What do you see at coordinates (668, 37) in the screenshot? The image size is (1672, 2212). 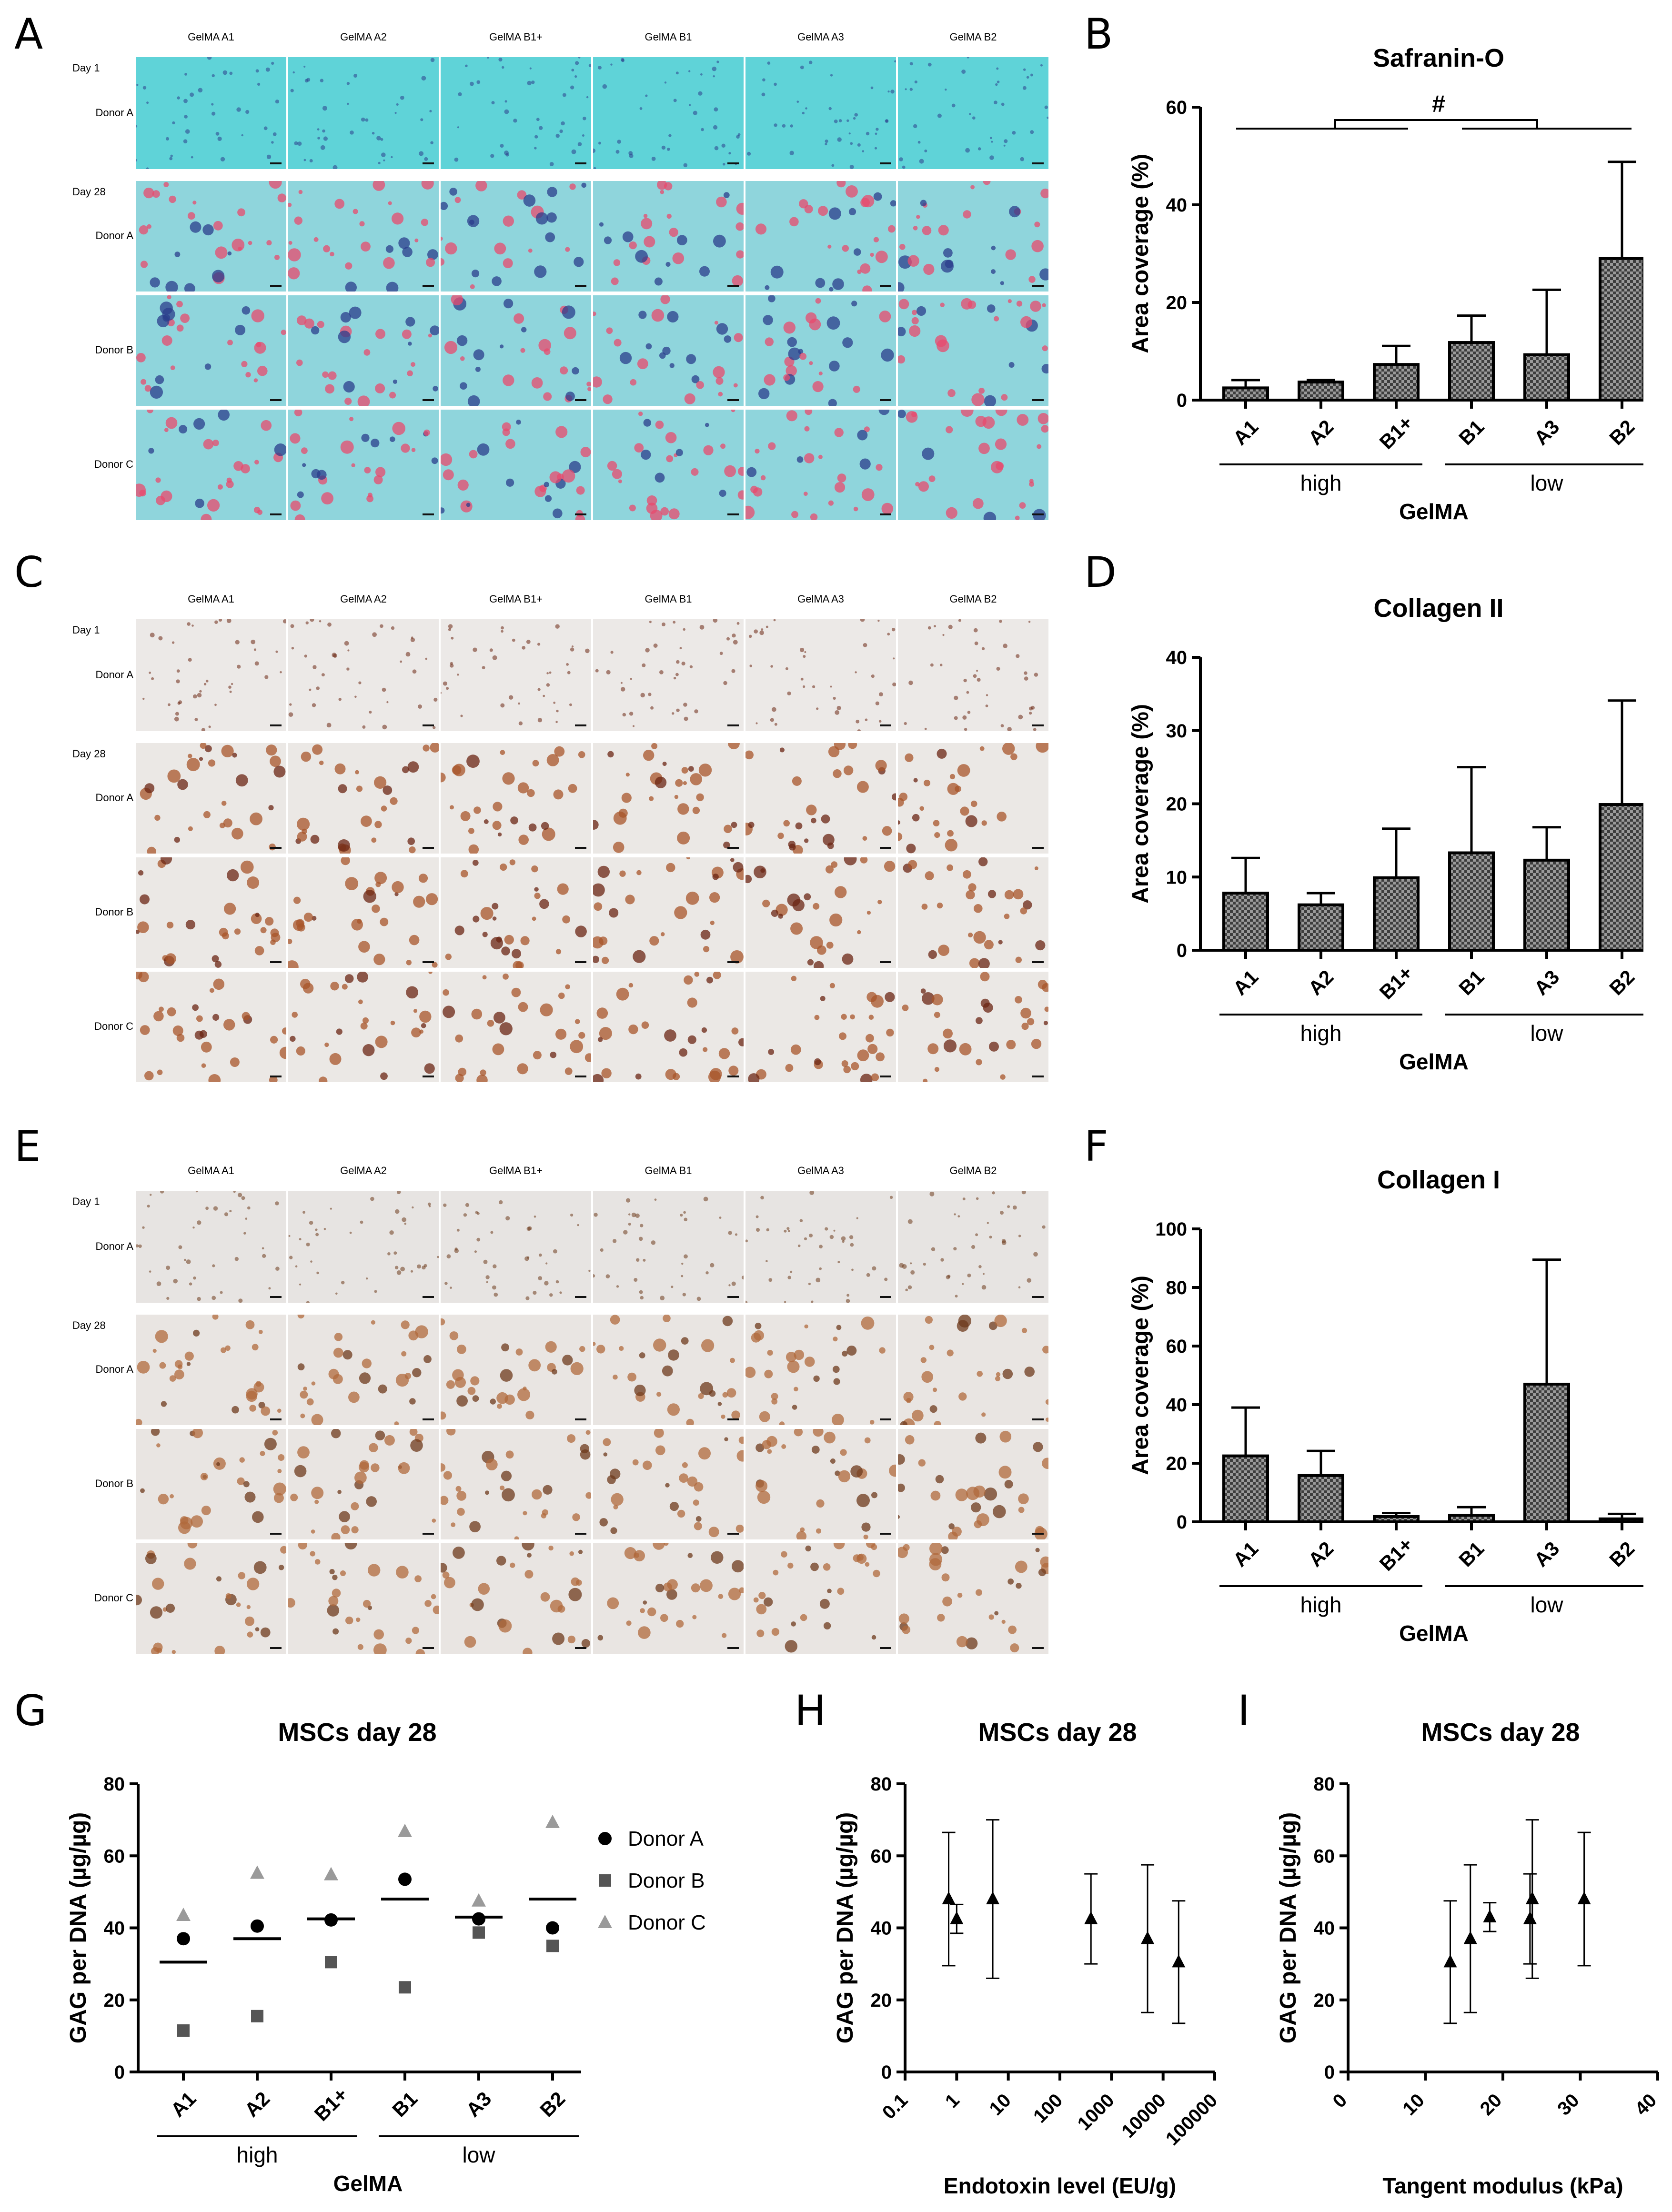 I see `micrograph-column-label: GelMA B1` at bounding box center [668, 37].